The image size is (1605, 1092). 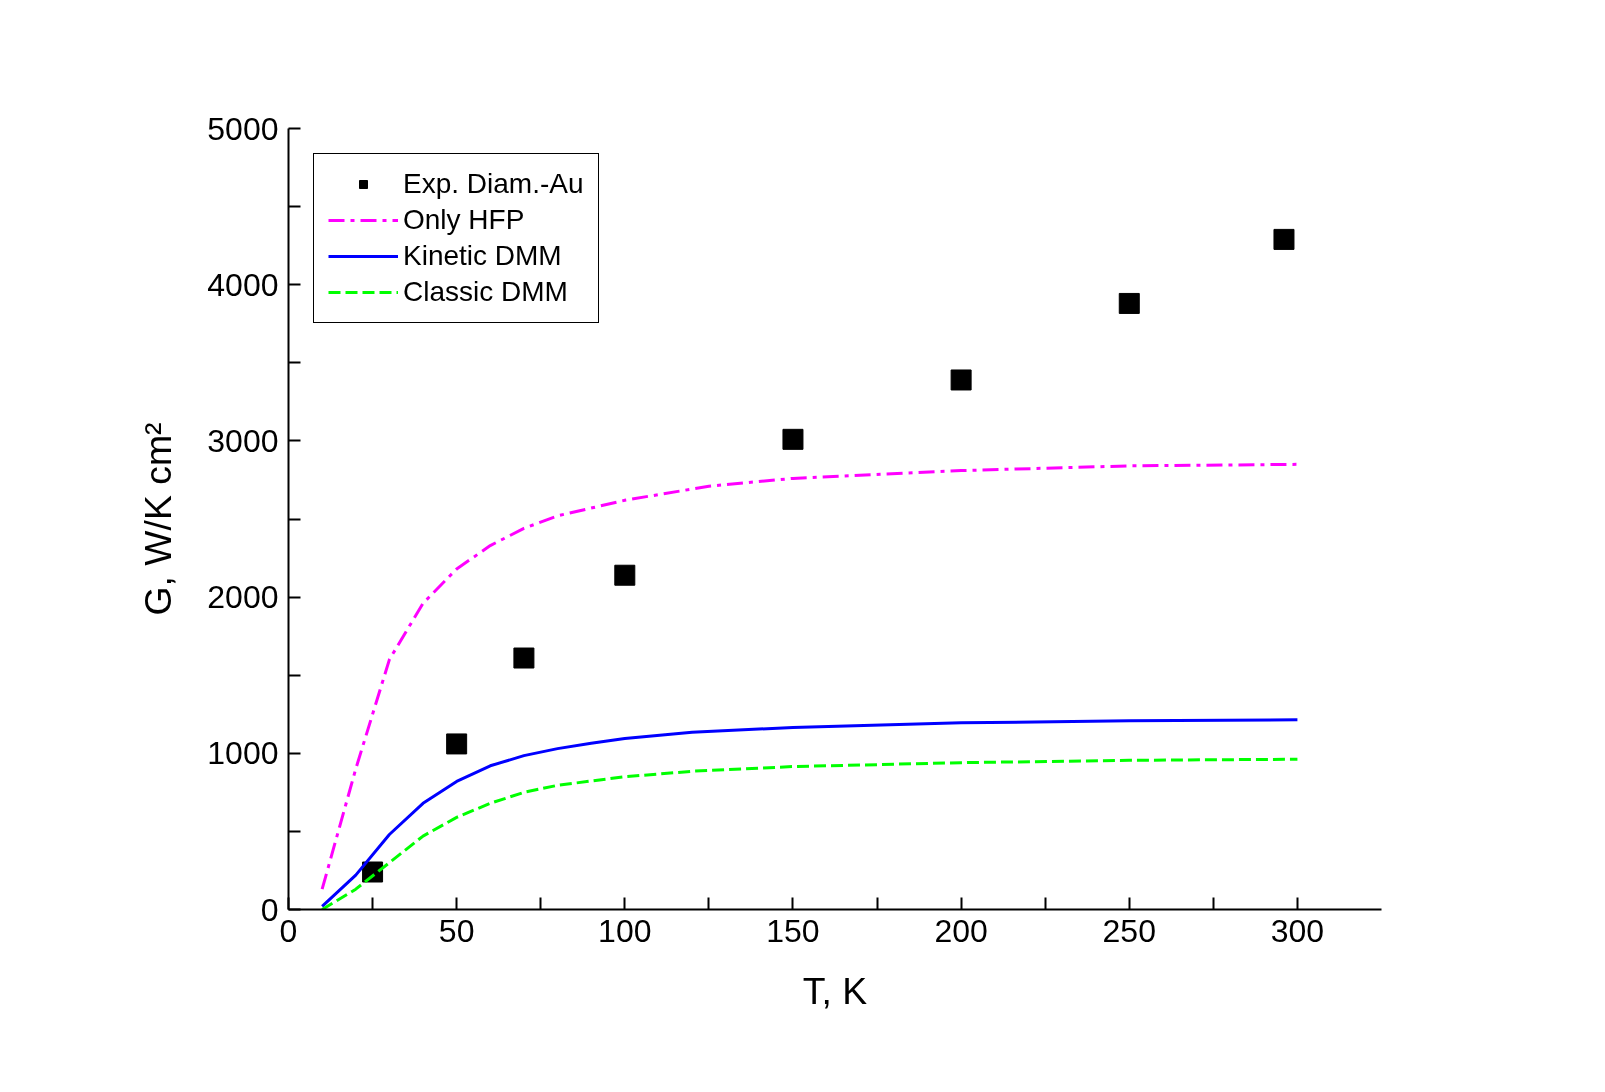 What do you see at coordinates (243, 284) in the screenshot?
I see `y-tick-label: 4000` at bounding box center [243, 284].